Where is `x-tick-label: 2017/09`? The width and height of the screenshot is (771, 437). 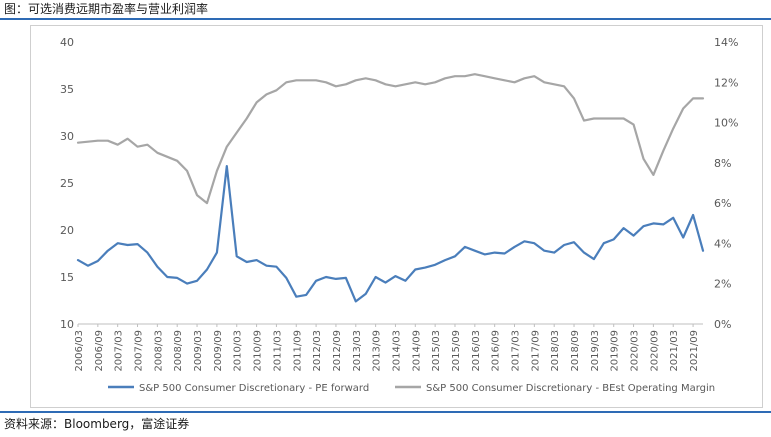
x-tick-label: 2017/09 is located at coordinates (535, 351).